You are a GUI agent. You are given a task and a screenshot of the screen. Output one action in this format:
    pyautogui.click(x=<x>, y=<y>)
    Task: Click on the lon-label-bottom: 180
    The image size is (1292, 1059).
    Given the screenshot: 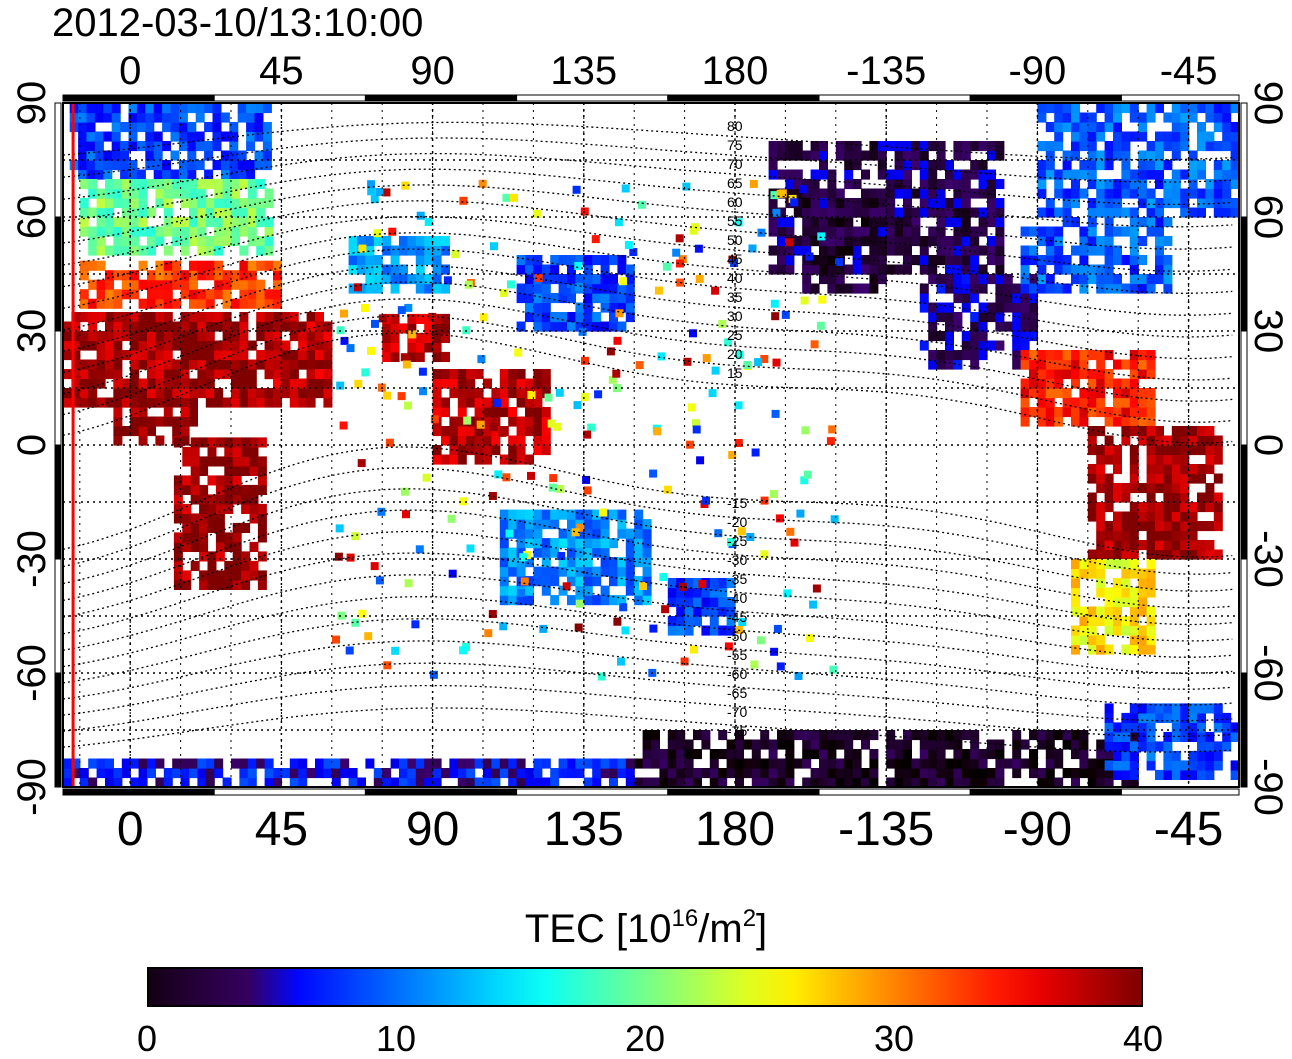 What is the action you would take?
    pyautogui.click(x=735, y=829)
    